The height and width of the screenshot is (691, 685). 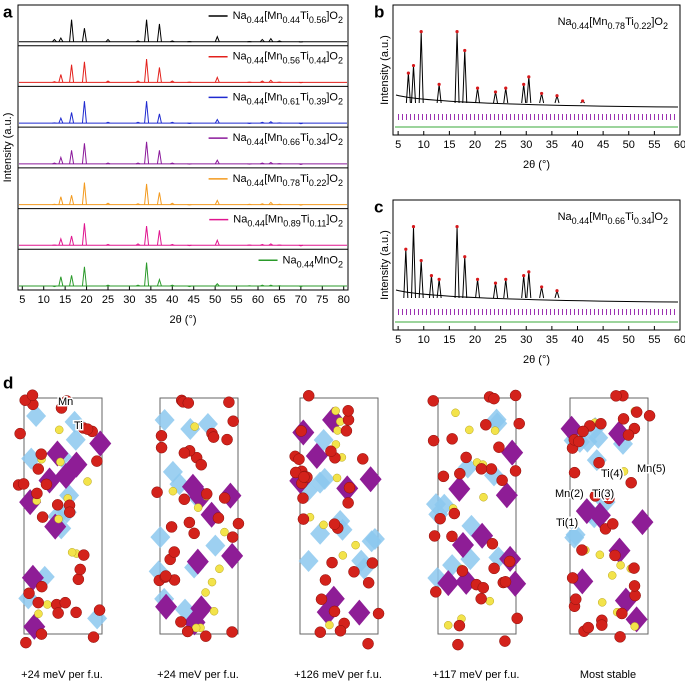 What do you see at coordinates (172, 300) in the screenshot?
I see `x-tick-label: 40` at bounding box center [172, 300].